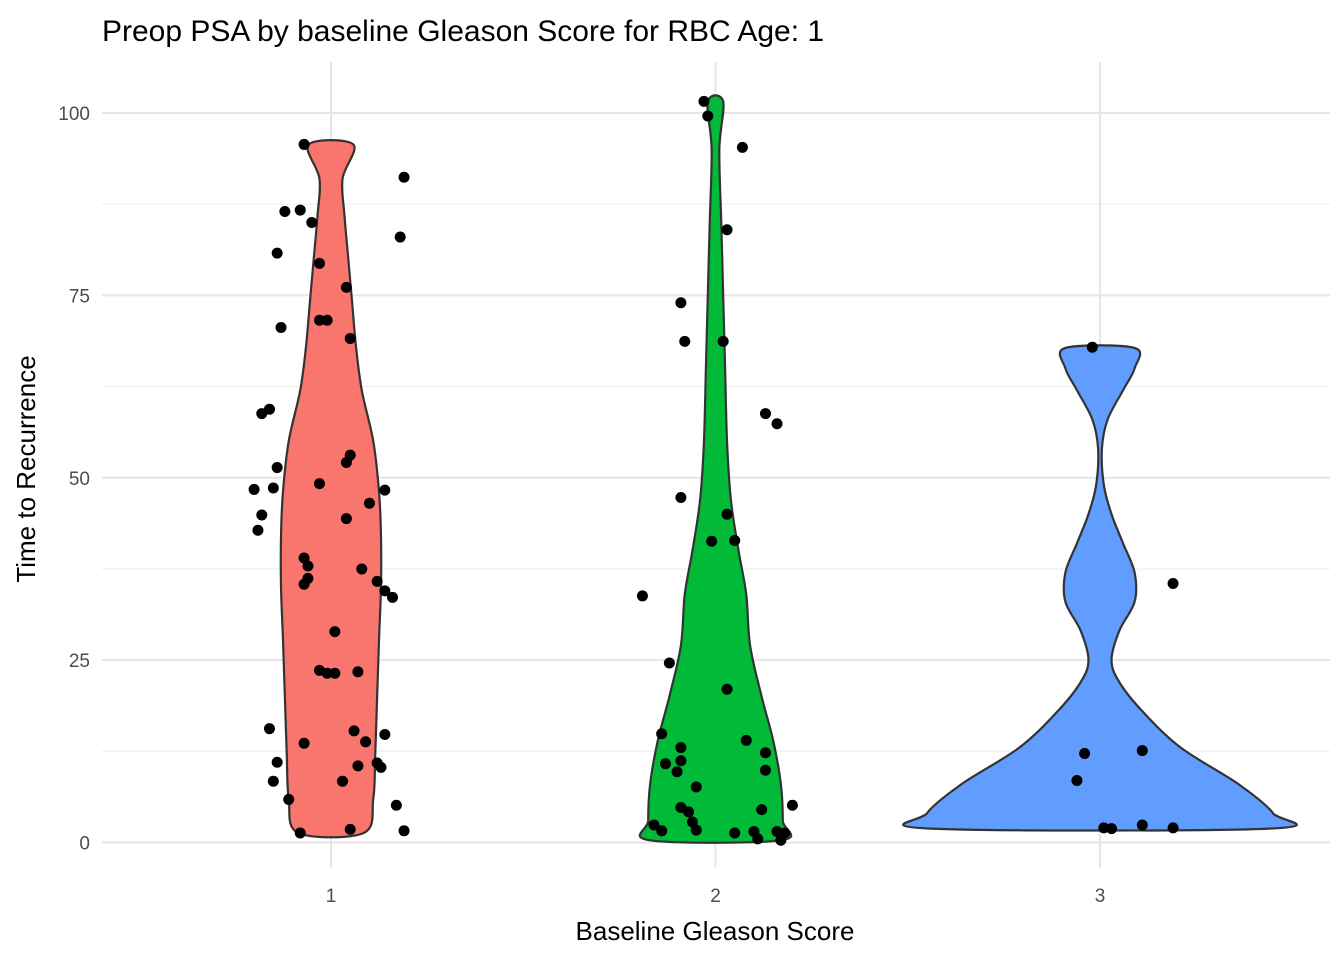 The image size is (1344, 960). Describe the element at coordinates (331, 896) in the screenshot. I see `x-tick-label: 1` at that location.